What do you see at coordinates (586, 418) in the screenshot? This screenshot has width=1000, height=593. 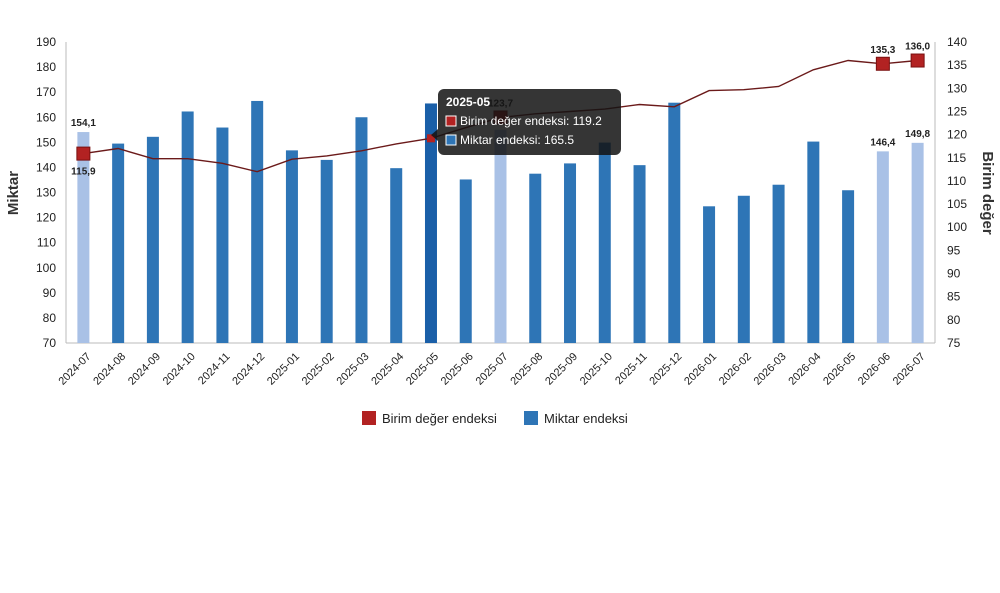 I see `legend-label: Miktar endeksi` at bounding box center [586, 418].